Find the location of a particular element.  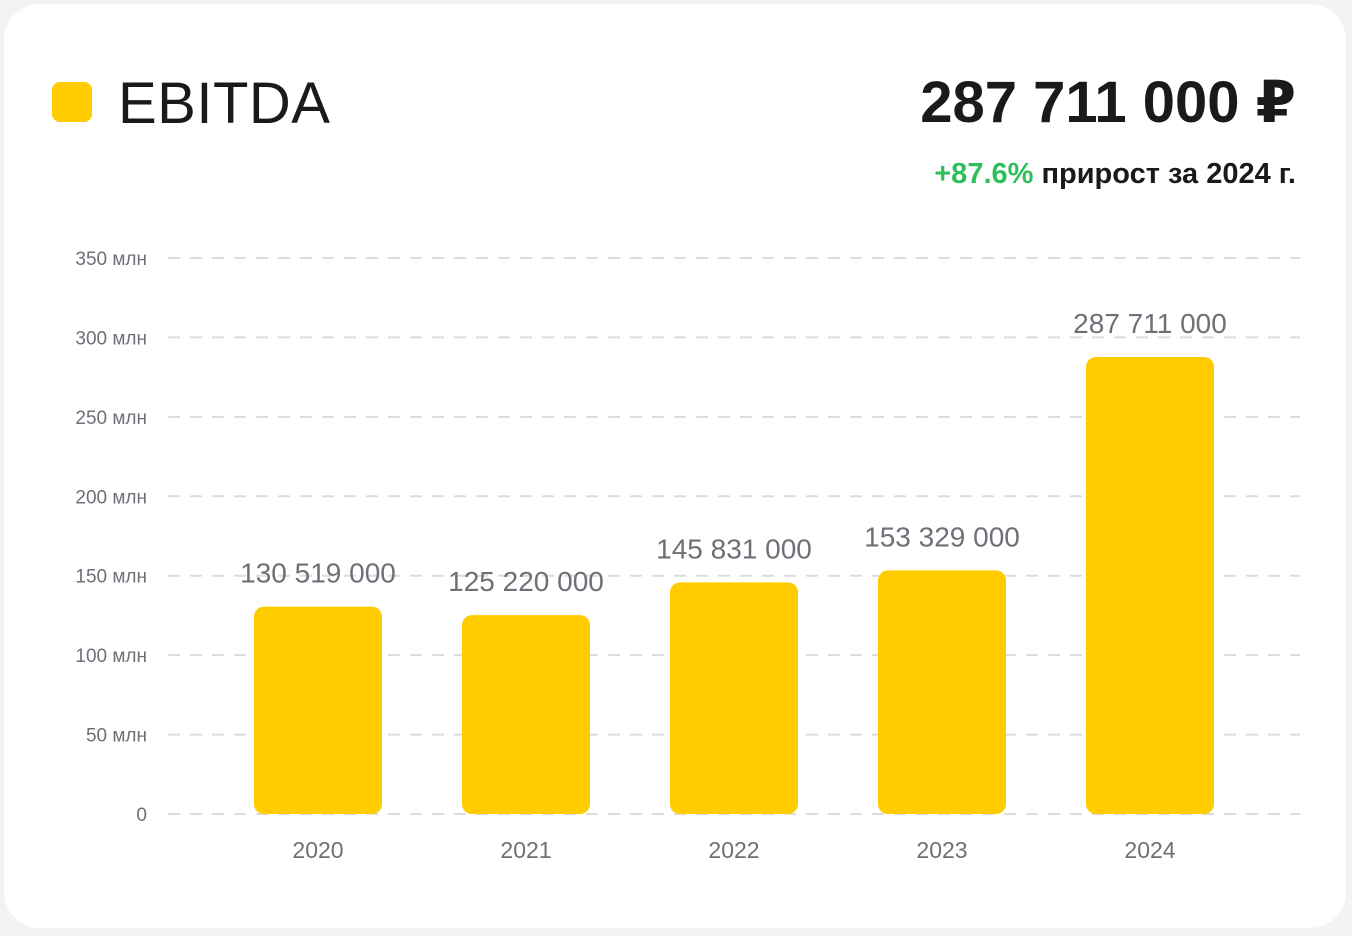

total-value: 287 711 000 ₽ is located at coordinates (1108, 102).